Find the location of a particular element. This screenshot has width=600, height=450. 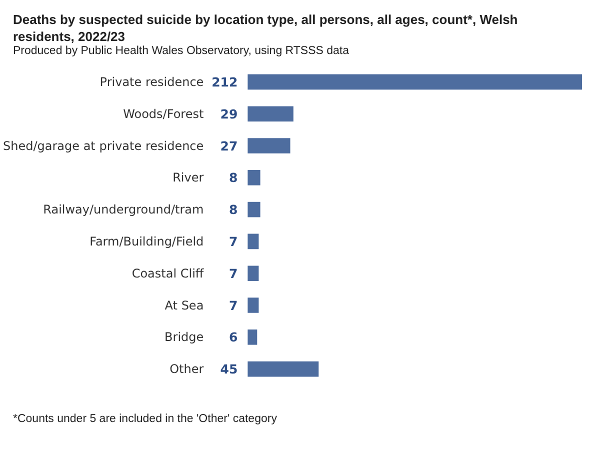

y-tick-label: Private residence is located at coordinates (152, 81).